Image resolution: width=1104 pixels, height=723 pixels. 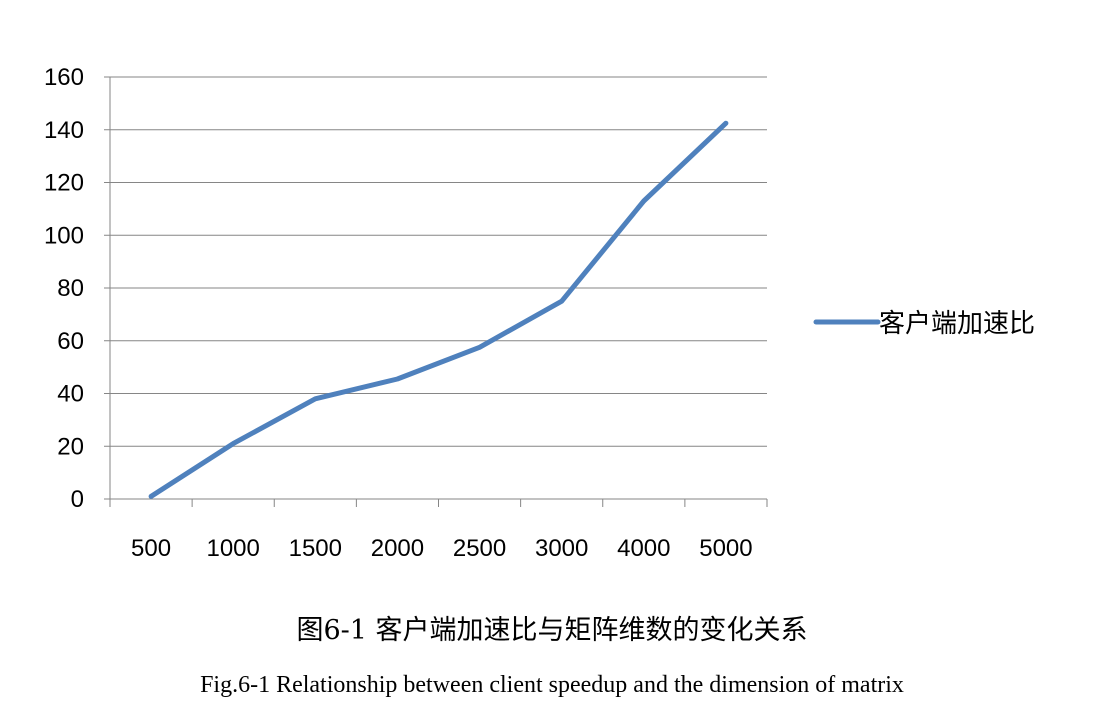 What do you see at coordinates (64, 77) in the screenshot?
I see `y-tick-label: 160` at bounding box center [64, 77].